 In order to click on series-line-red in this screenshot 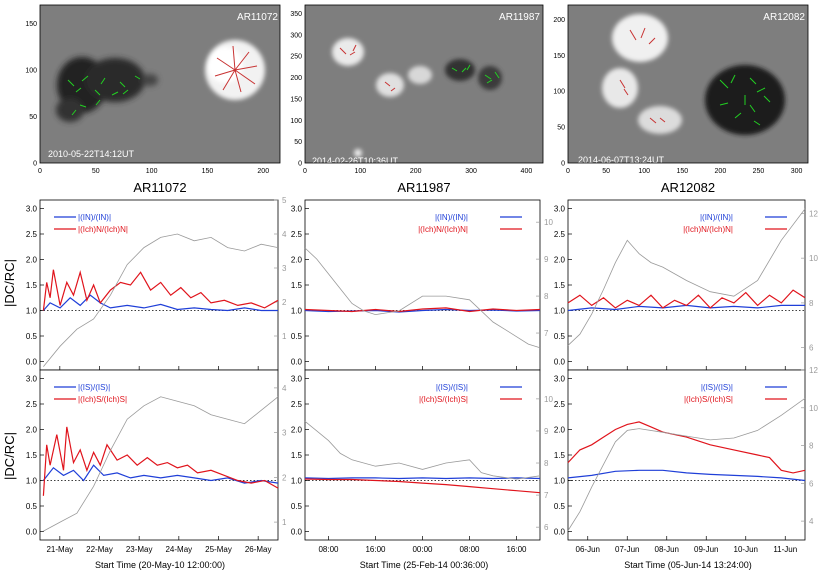, I will do `click(160, 290)`.